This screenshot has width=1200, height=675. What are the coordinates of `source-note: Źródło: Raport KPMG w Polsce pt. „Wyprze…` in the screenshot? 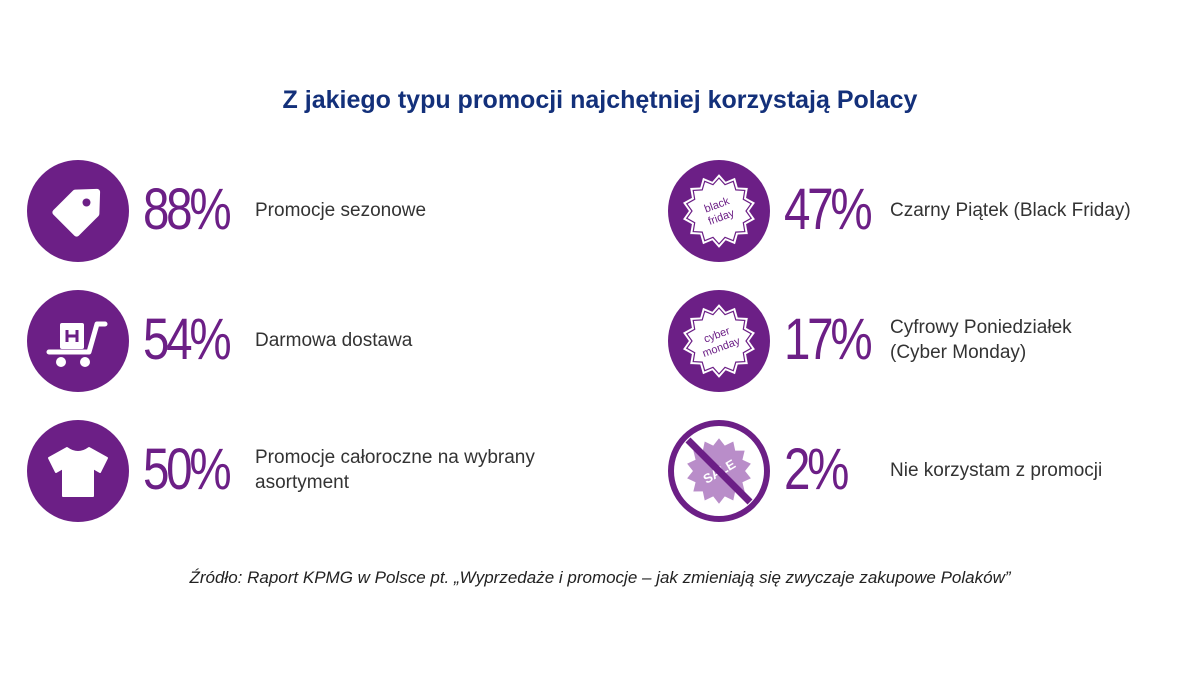 It's located at (600, 577).